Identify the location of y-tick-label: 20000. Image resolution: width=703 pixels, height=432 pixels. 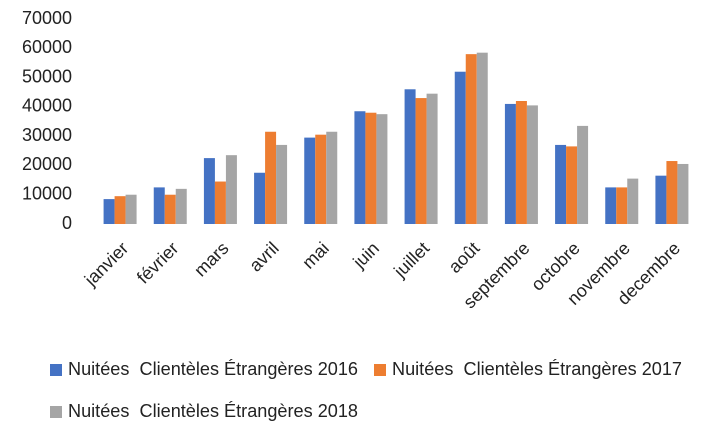
(47, 164).